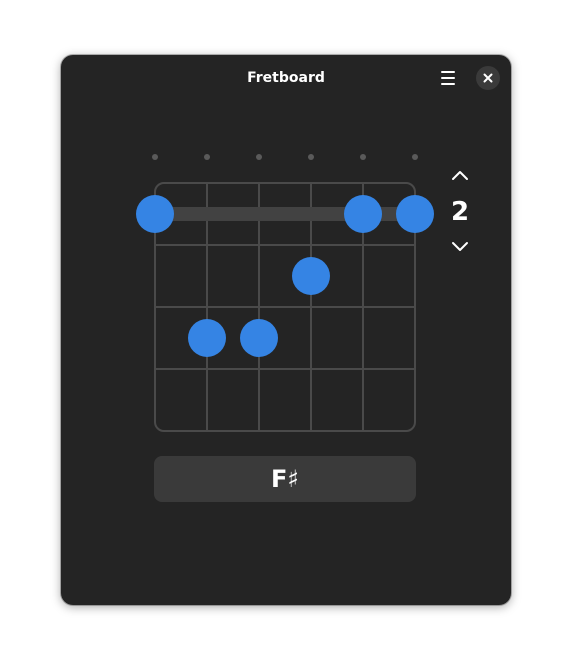 Image resolution: width=572 pixels, height=672 pixels. I want to click on fret-number: 2, so click(460, 212).